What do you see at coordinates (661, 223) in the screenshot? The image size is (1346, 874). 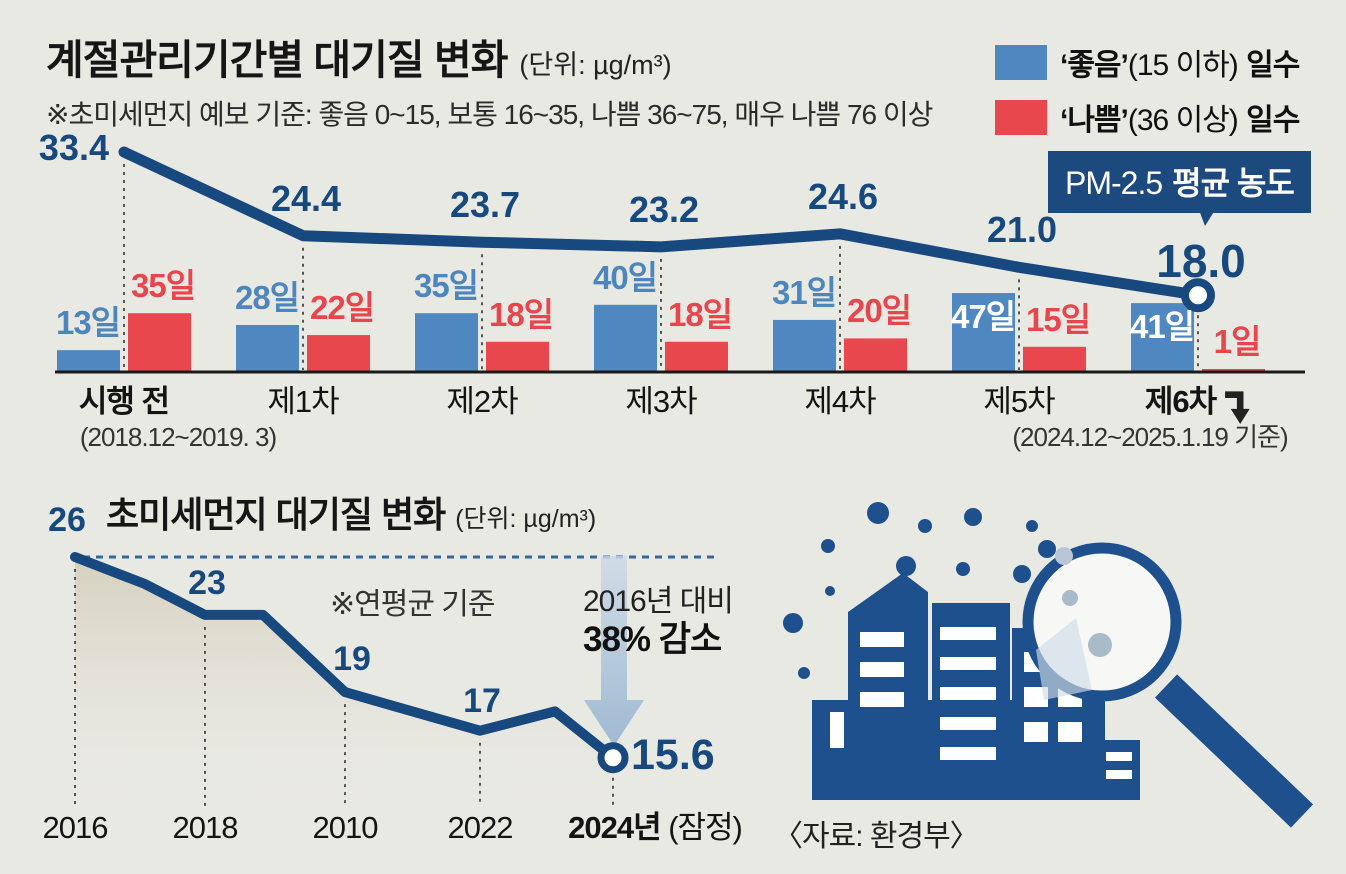 I see `pm25-line` at bounding box center [661, 223].